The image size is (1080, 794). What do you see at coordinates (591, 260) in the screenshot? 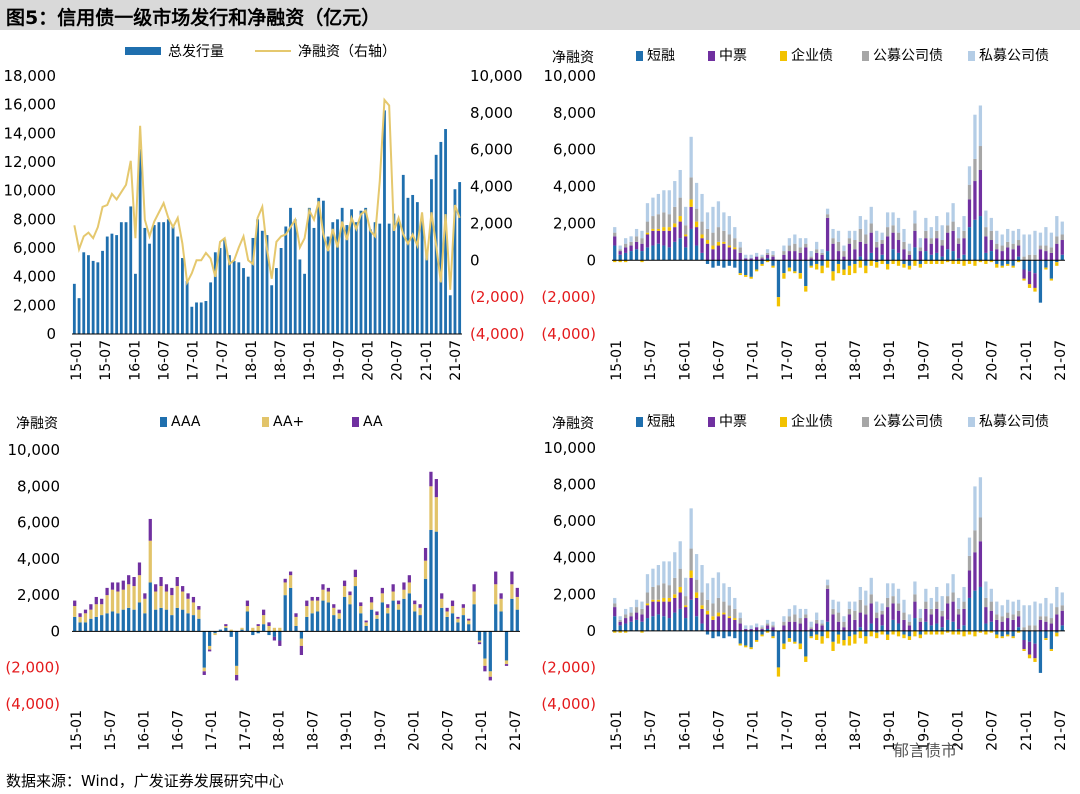
I see `y-tick: 0` at bounding box center [591, 260].